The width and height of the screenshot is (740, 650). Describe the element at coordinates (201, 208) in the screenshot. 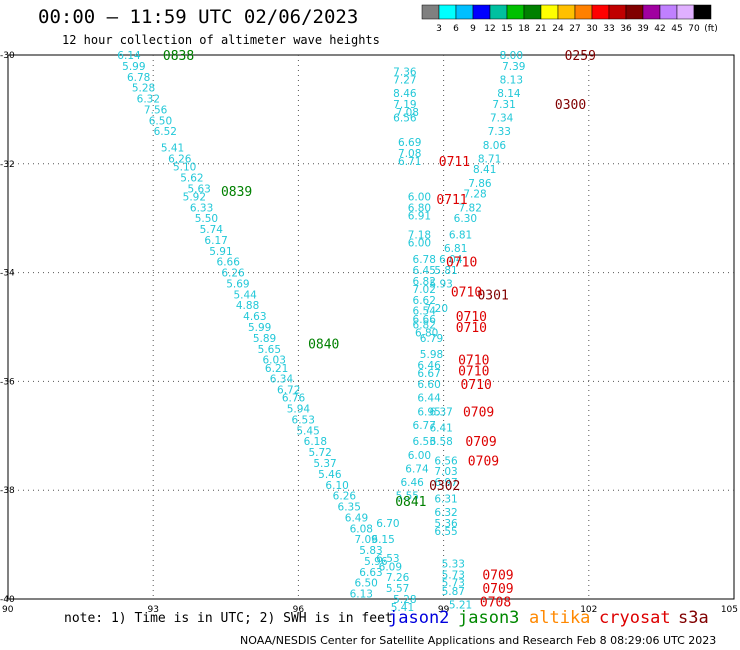

I see `swh-value: 6.33` at that location.